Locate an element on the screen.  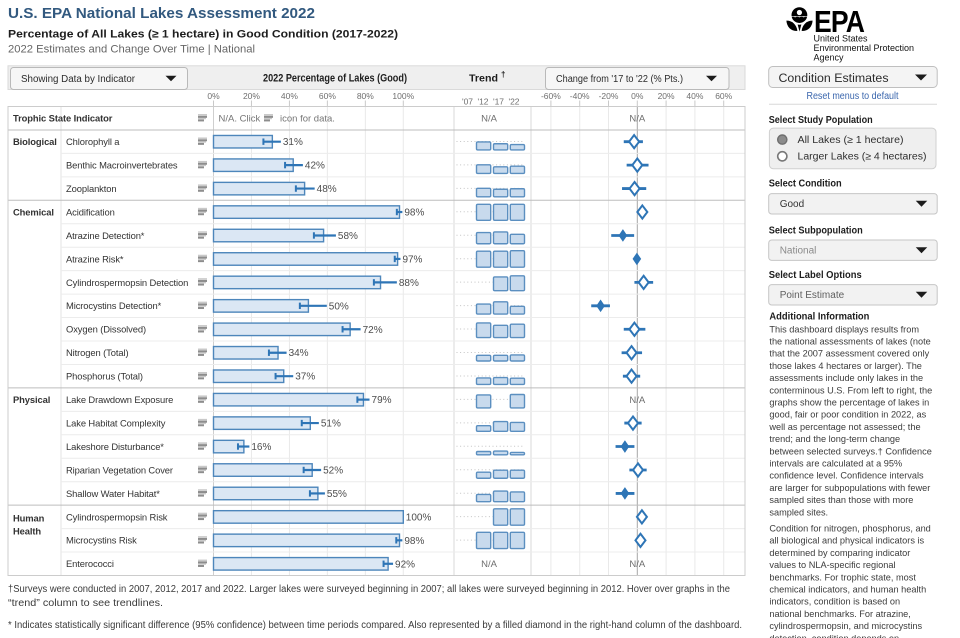
svg-text:chemical indicators, and human: chemical indicators, and human health is located at coordinates (847, 590).